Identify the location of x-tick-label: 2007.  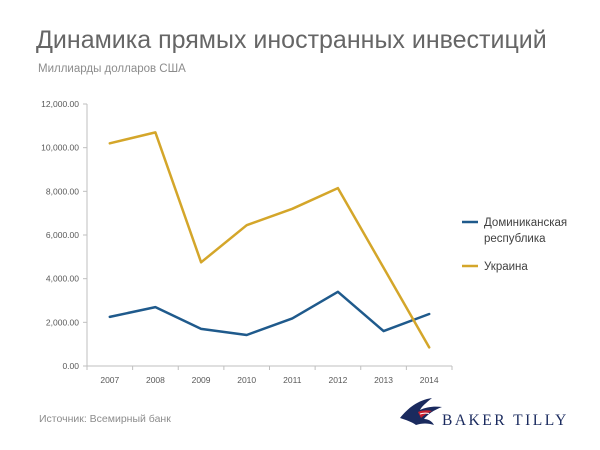
(109, 380).